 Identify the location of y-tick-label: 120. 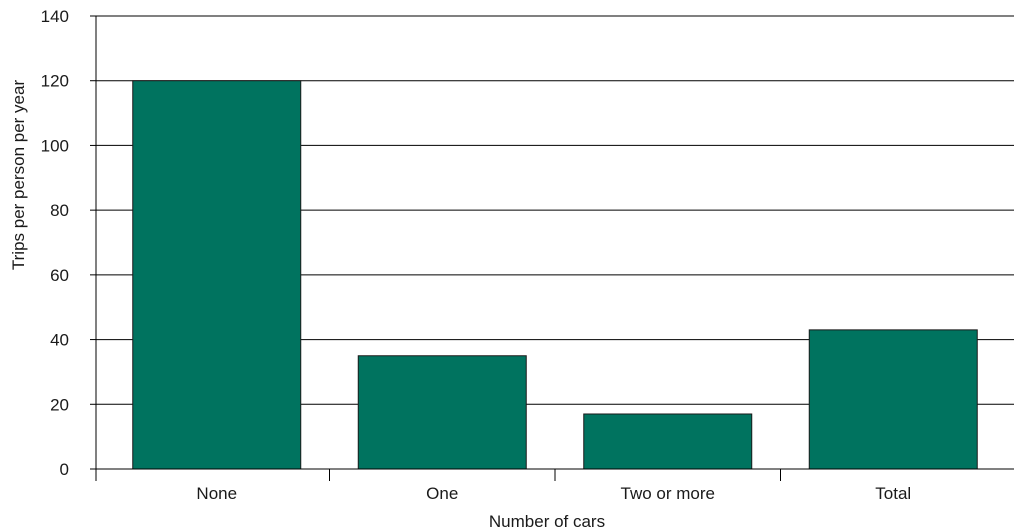
(55, 81).